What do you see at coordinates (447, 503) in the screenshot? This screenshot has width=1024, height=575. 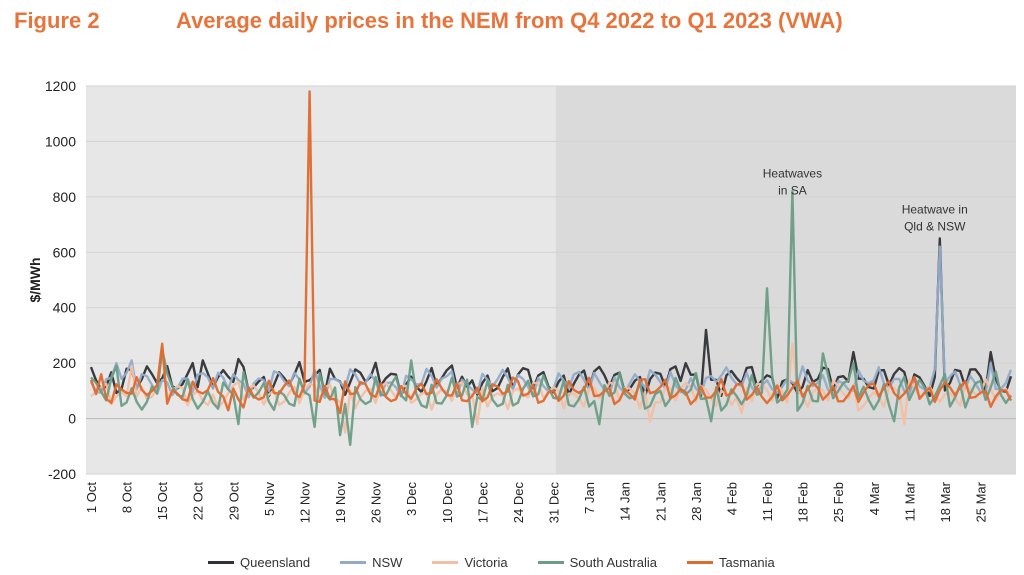 I see `x-tick-label: 10 Dec` at bounding box center [447, 503].